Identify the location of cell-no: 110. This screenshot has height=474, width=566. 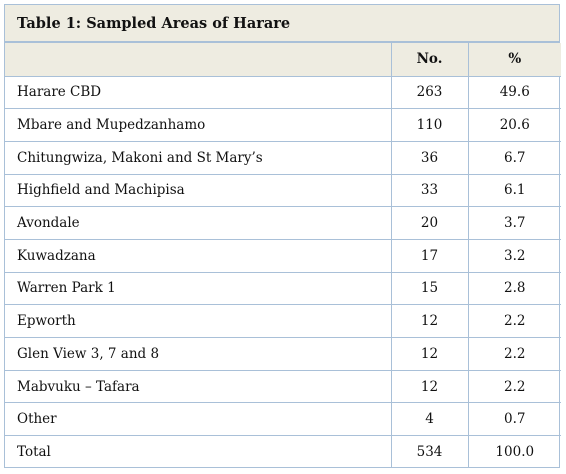
(429, 125).